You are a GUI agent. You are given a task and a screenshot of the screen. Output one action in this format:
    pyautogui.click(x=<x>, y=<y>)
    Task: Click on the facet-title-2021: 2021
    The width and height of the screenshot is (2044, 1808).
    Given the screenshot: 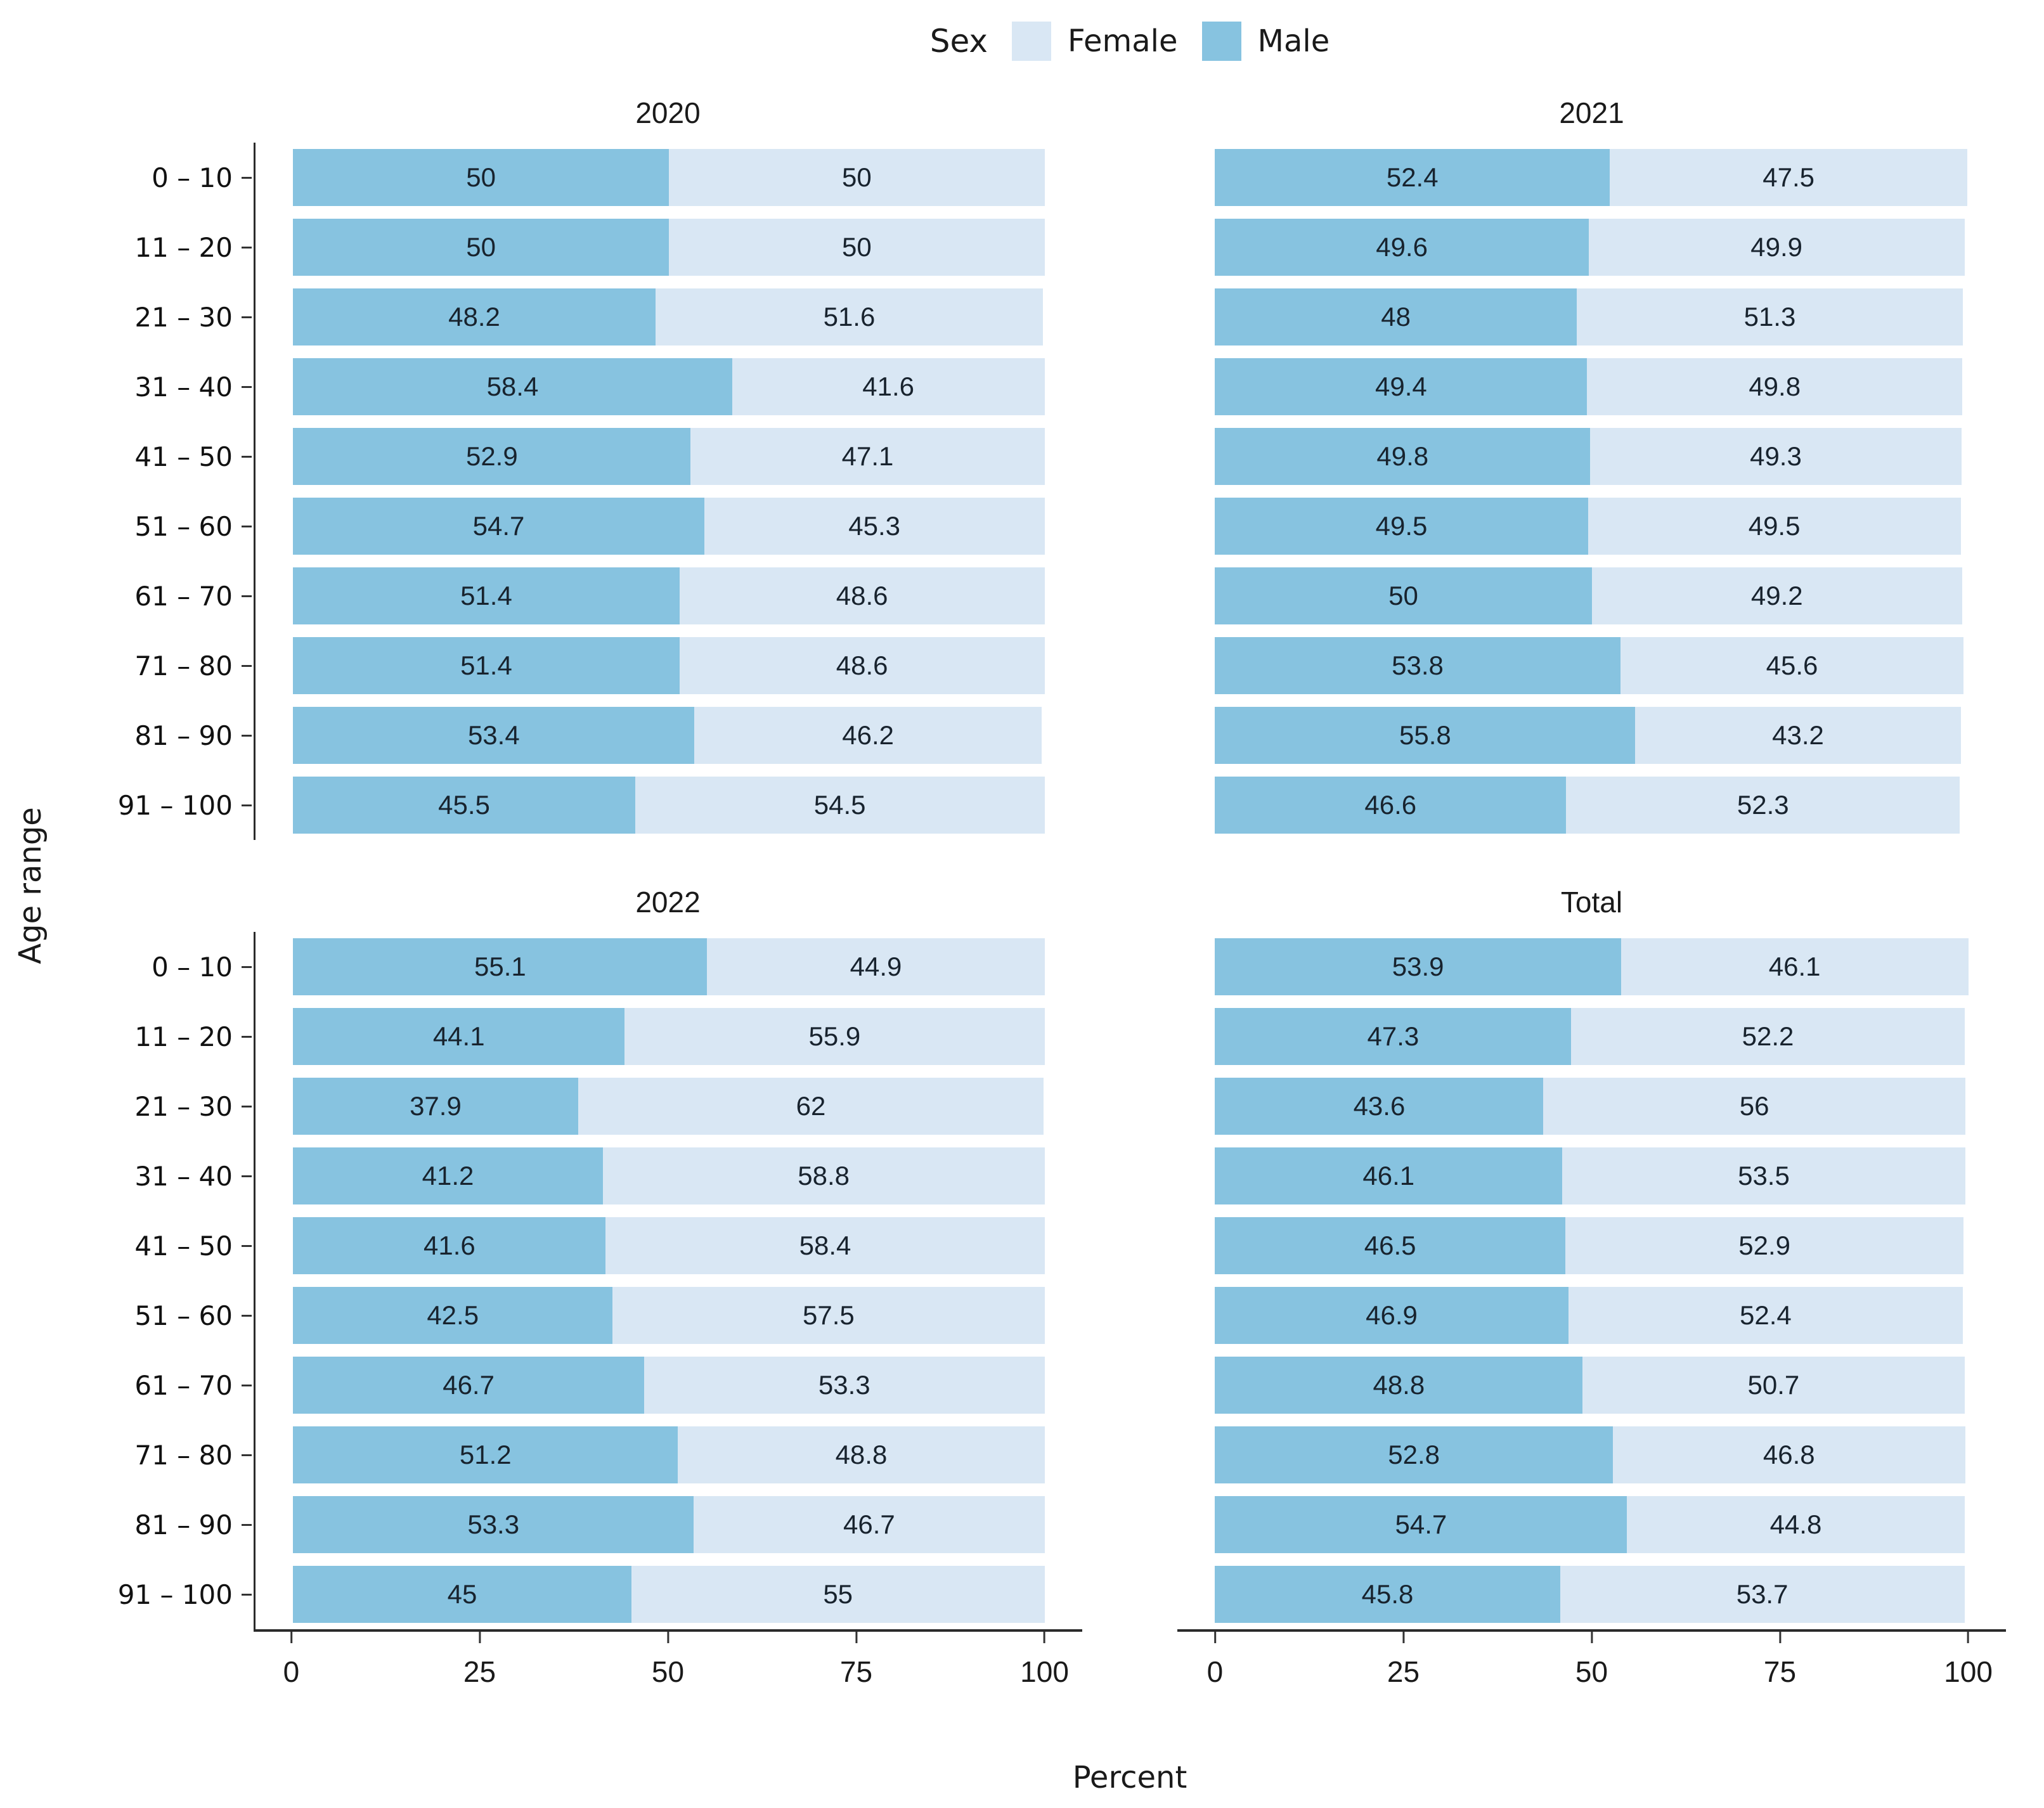 What is the action you would take?
    pyautogui.click(x=1592, y=113)
    